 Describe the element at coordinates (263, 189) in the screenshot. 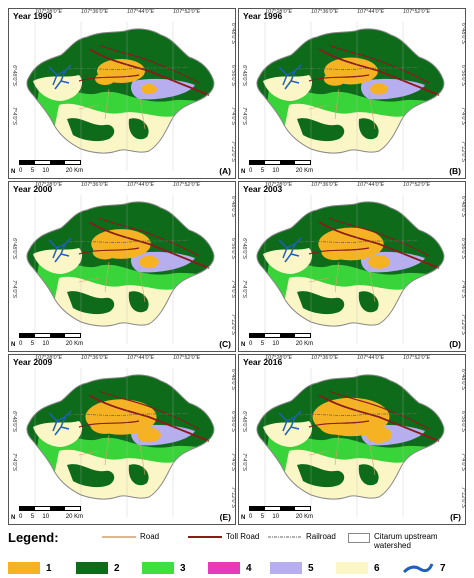

I see `panel-year-title: Year 2003` at that location.